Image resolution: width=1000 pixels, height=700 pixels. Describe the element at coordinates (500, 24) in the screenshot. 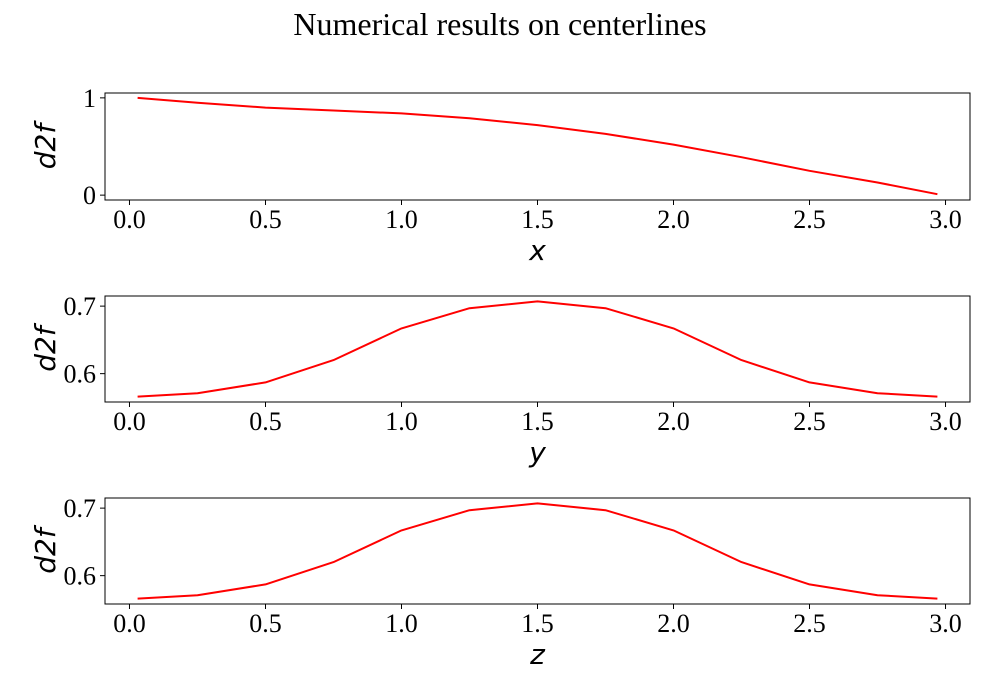

I see `figure-title: Numerical results on centerlines` at that location.